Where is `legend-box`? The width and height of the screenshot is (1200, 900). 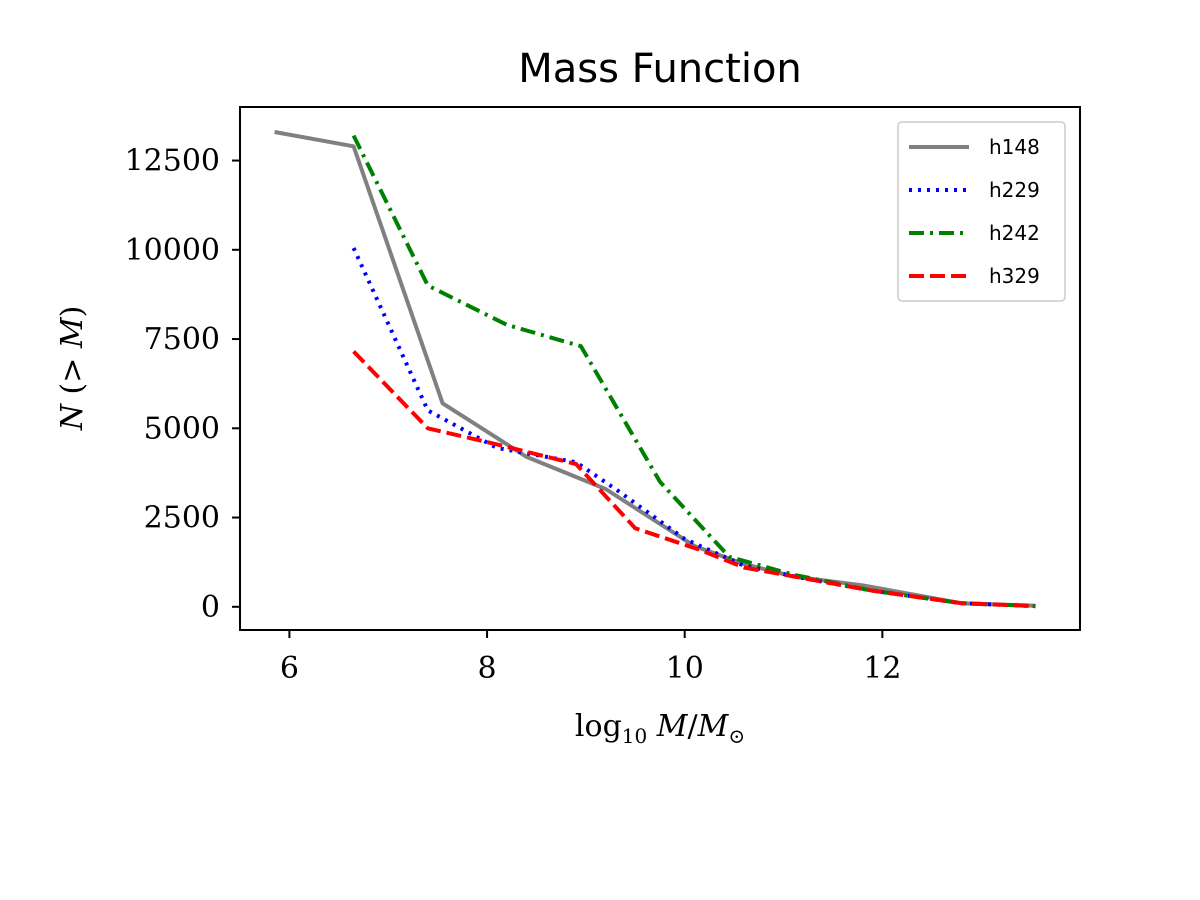
legend-box is located at coordinates (981, 211).